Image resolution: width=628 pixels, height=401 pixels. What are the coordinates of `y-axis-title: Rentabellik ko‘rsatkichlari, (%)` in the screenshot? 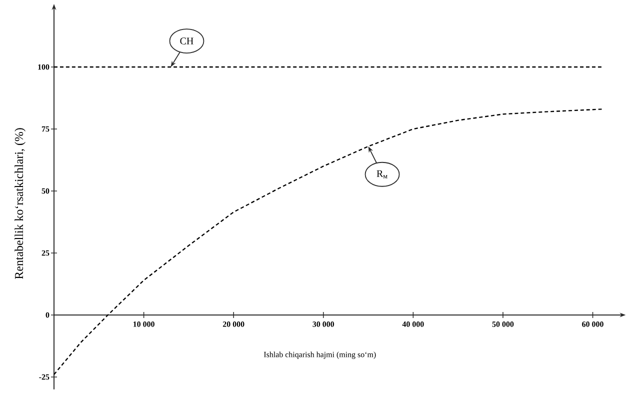 It's located at (20, 203).